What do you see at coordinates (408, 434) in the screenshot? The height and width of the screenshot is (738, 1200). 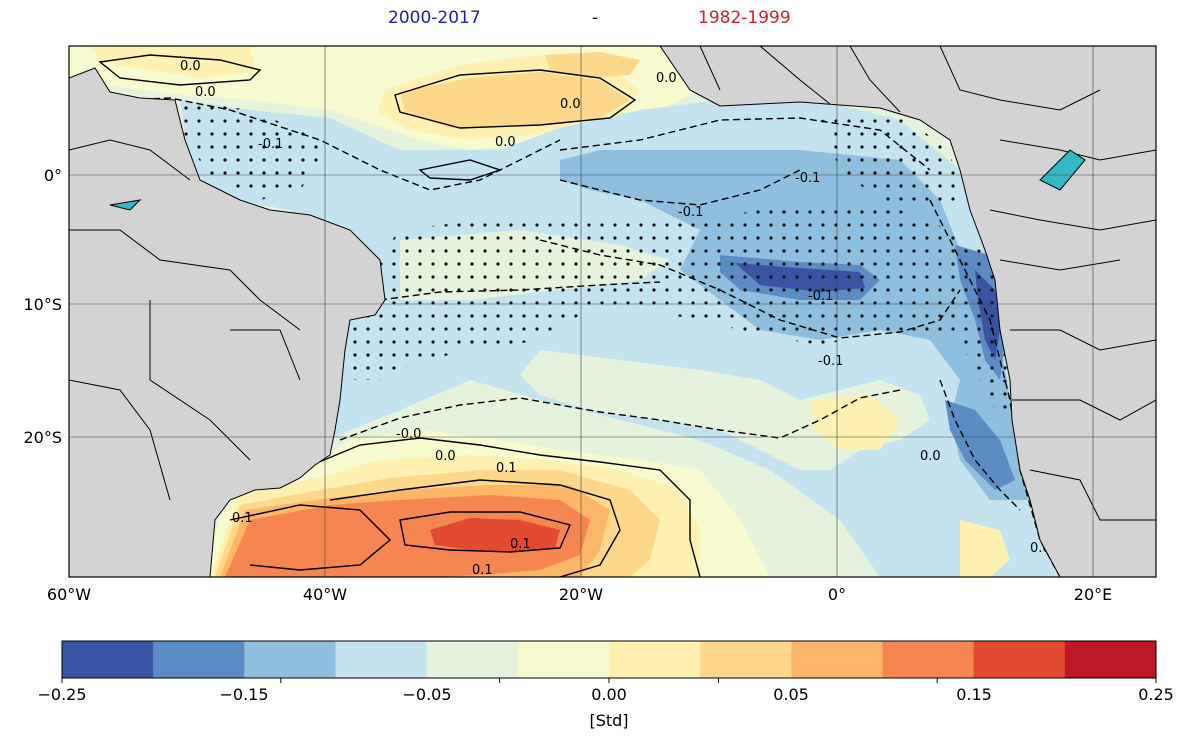 I see `contour-label: -0.0` at bounding box center [408, 434].